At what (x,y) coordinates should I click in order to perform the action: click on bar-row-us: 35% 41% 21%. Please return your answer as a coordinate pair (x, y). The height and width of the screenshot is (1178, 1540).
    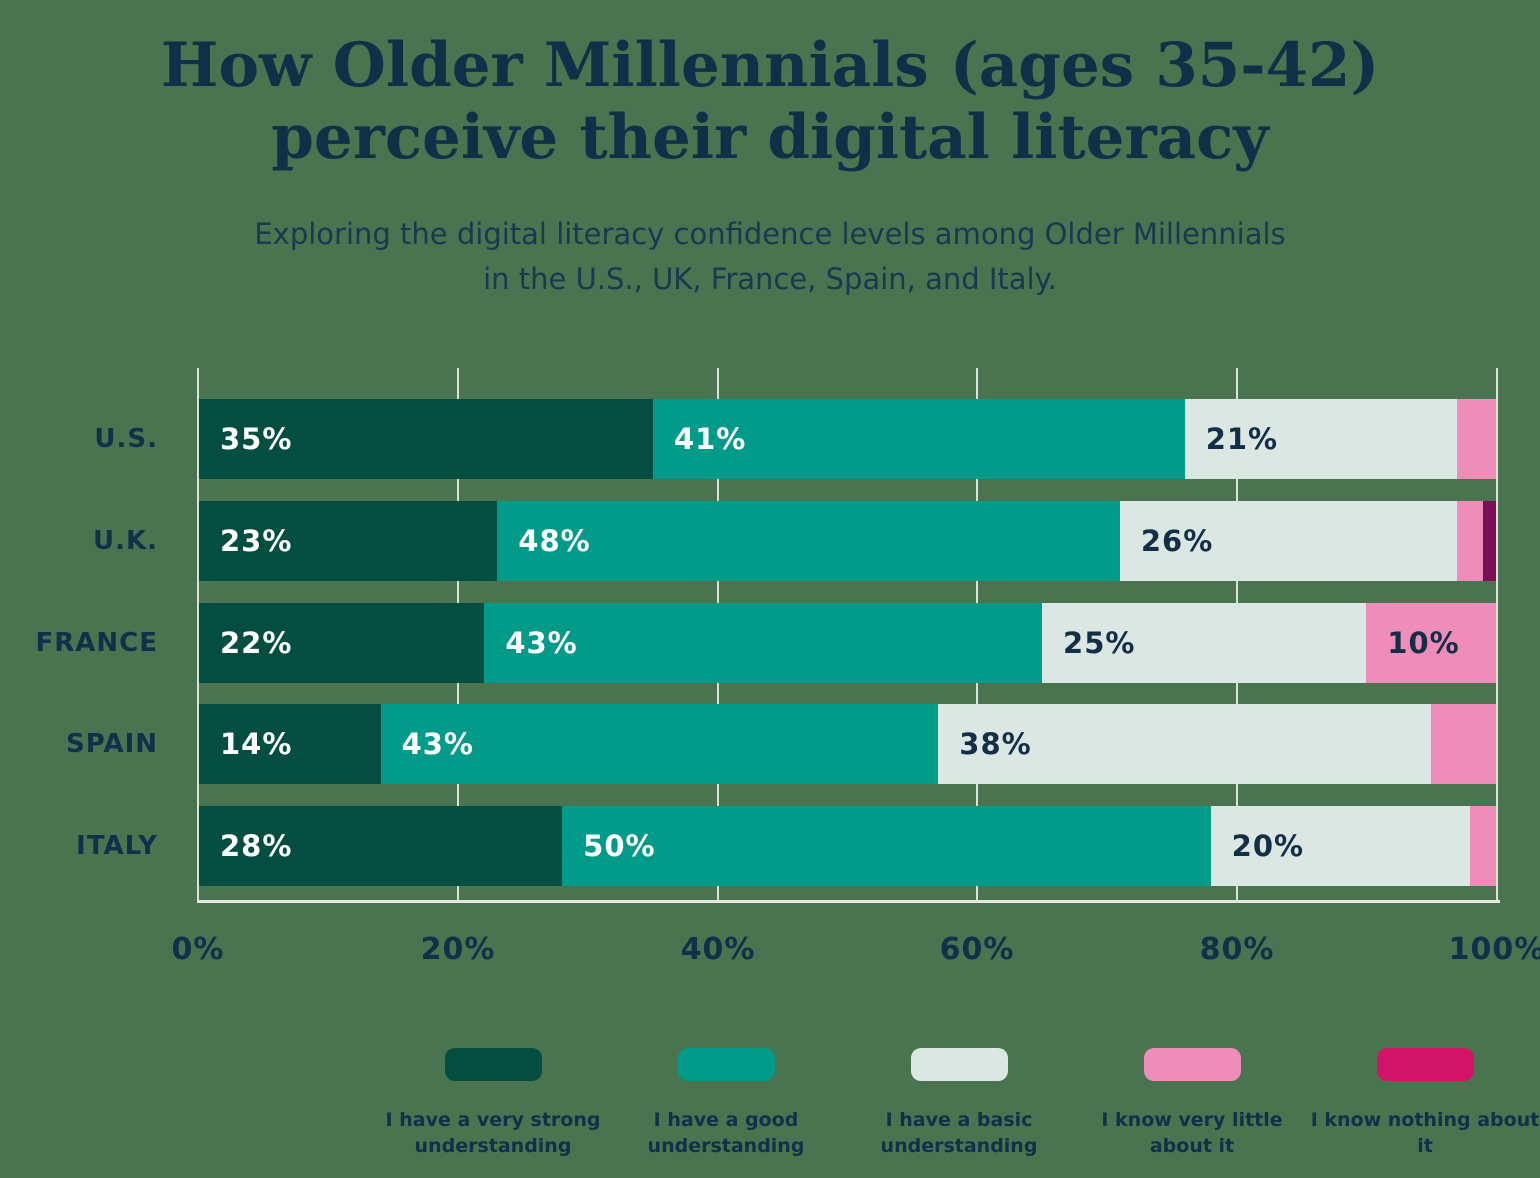
    Looking at the image, I should click on (847, 439).